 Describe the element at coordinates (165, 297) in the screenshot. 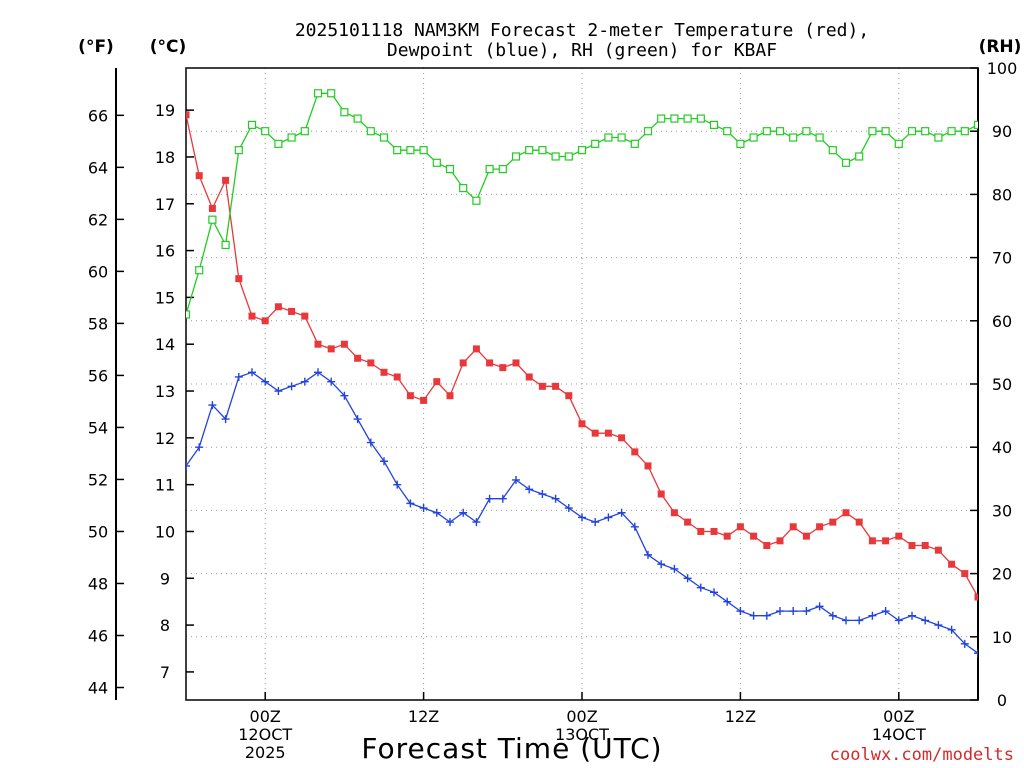

I see `celsius-tick-label: 15` at that location.